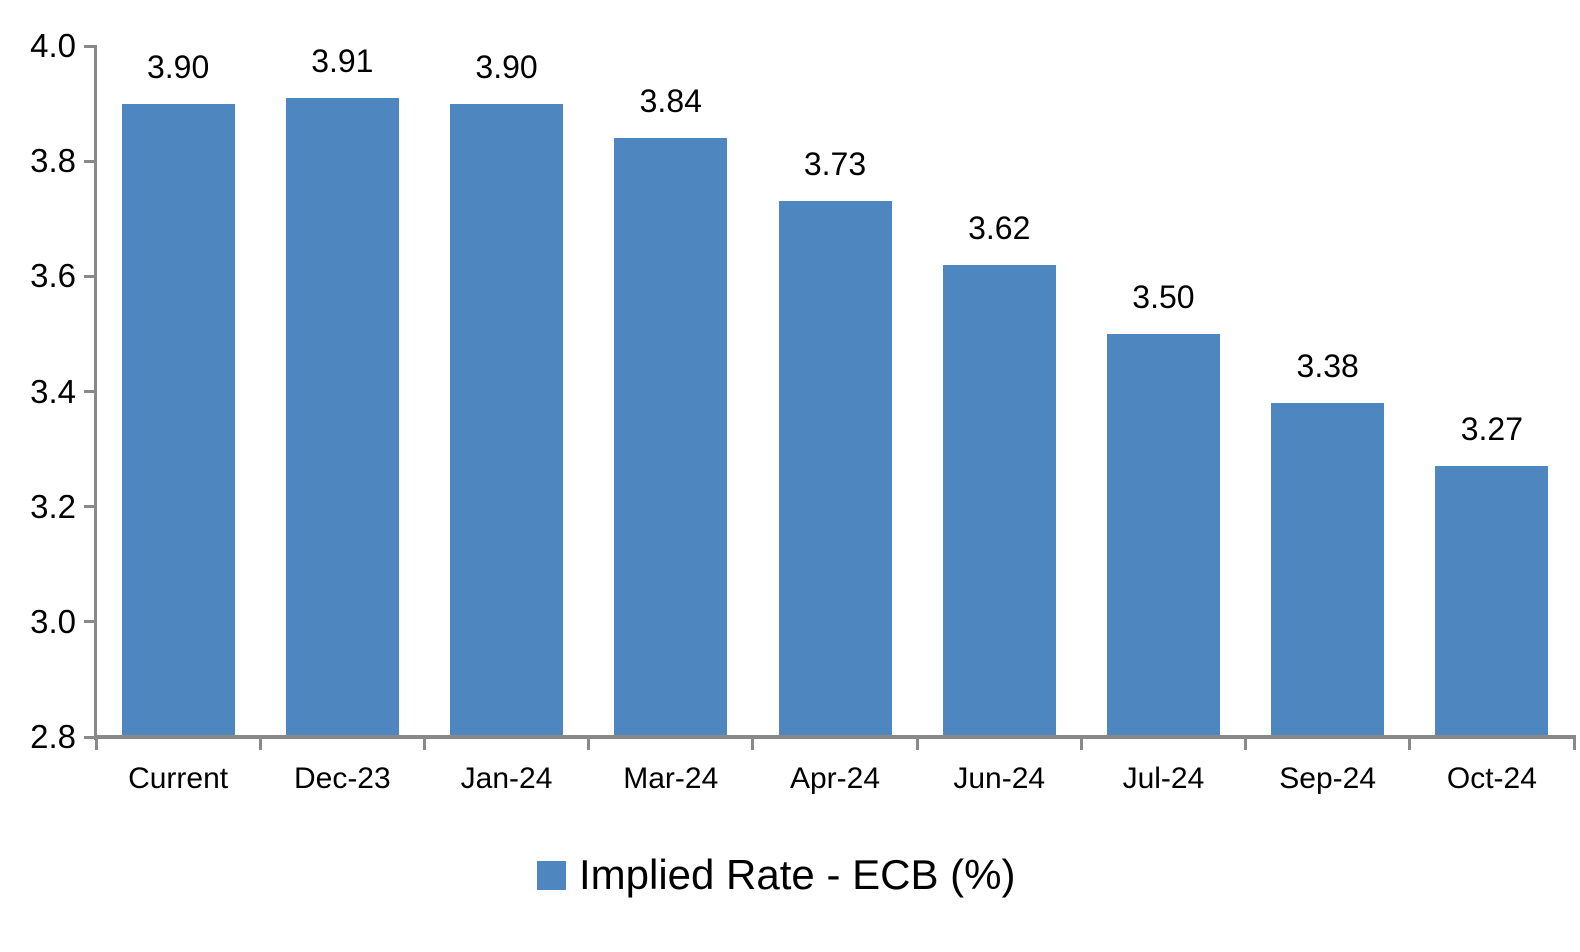 Image resolution: width=1580 pixels, height=952 pixels. What do you see at coordinates (1491, 778) in the screenshot?
I see `x-axis-label: Oct-24` at bounding box center [1491, 778].